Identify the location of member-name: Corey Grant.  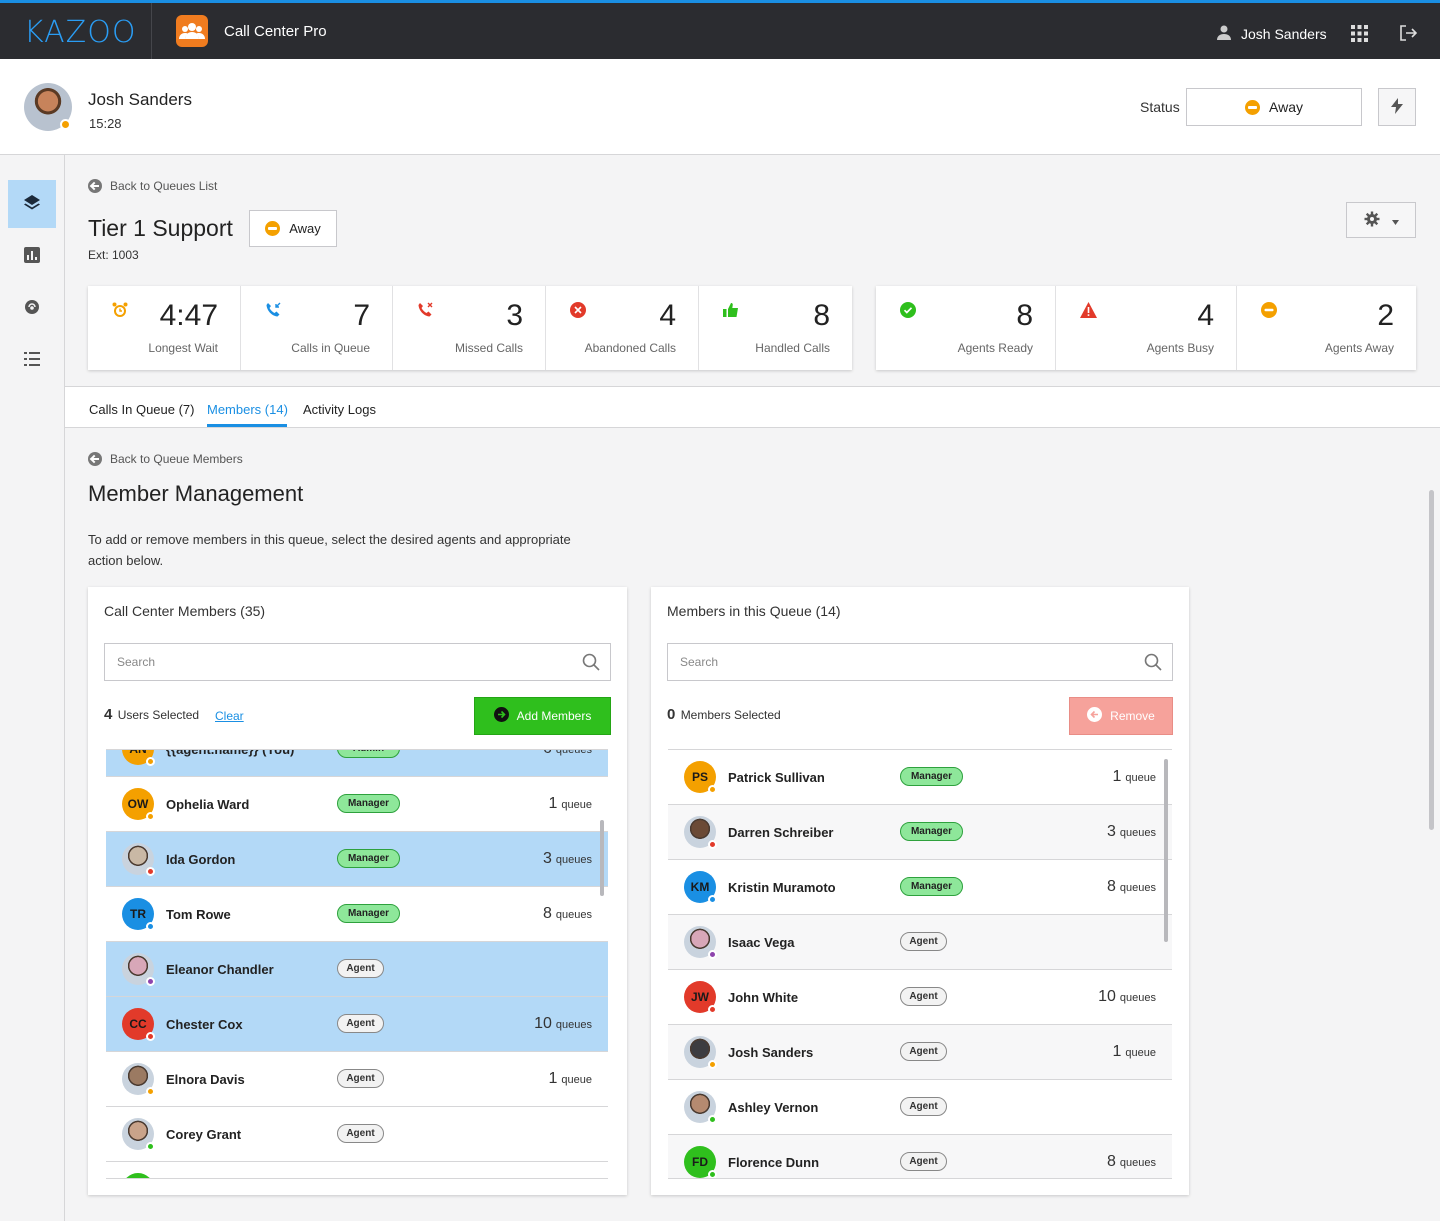
(204, 1134).